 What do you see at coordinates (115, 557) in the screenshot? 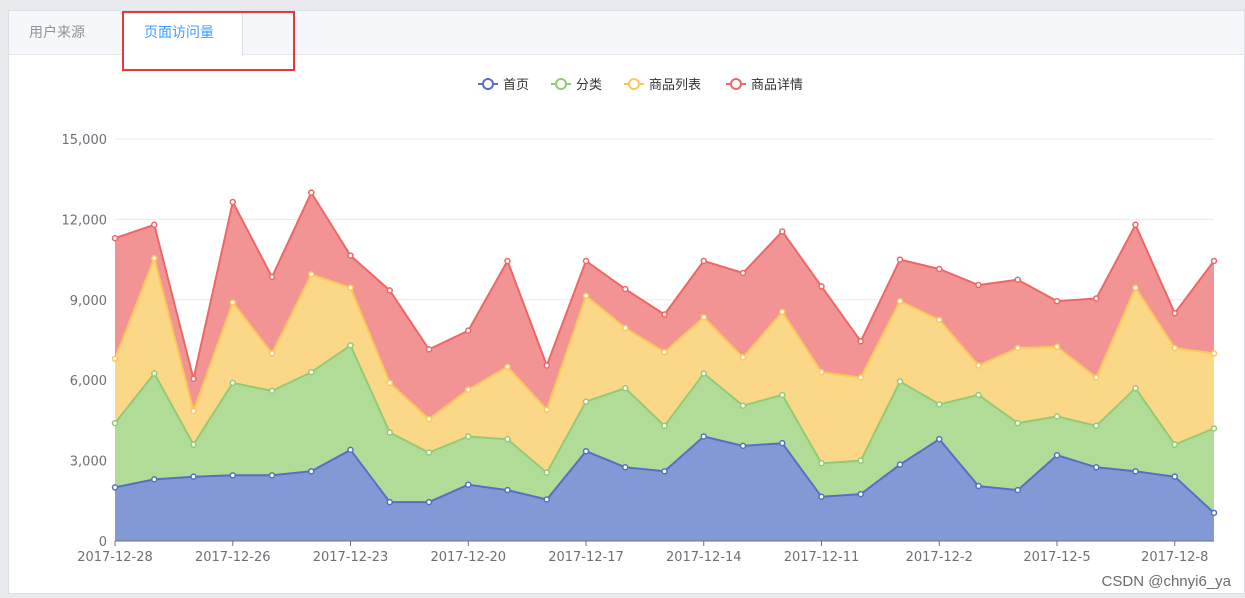
I see `x-tick-label: 2017-12-28` at bounding box center [115, 557].